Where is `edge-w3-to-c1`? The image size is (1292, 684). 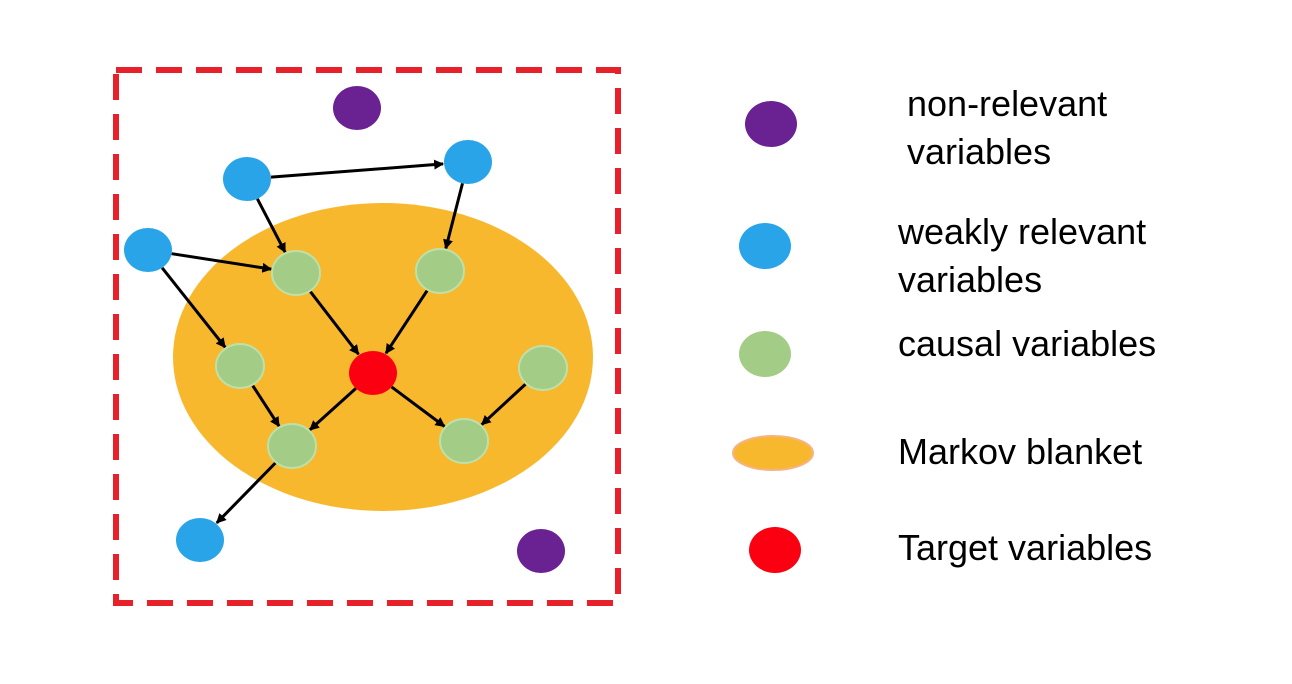 edge-w3-to-c1 is located at coordinates (222, 262).